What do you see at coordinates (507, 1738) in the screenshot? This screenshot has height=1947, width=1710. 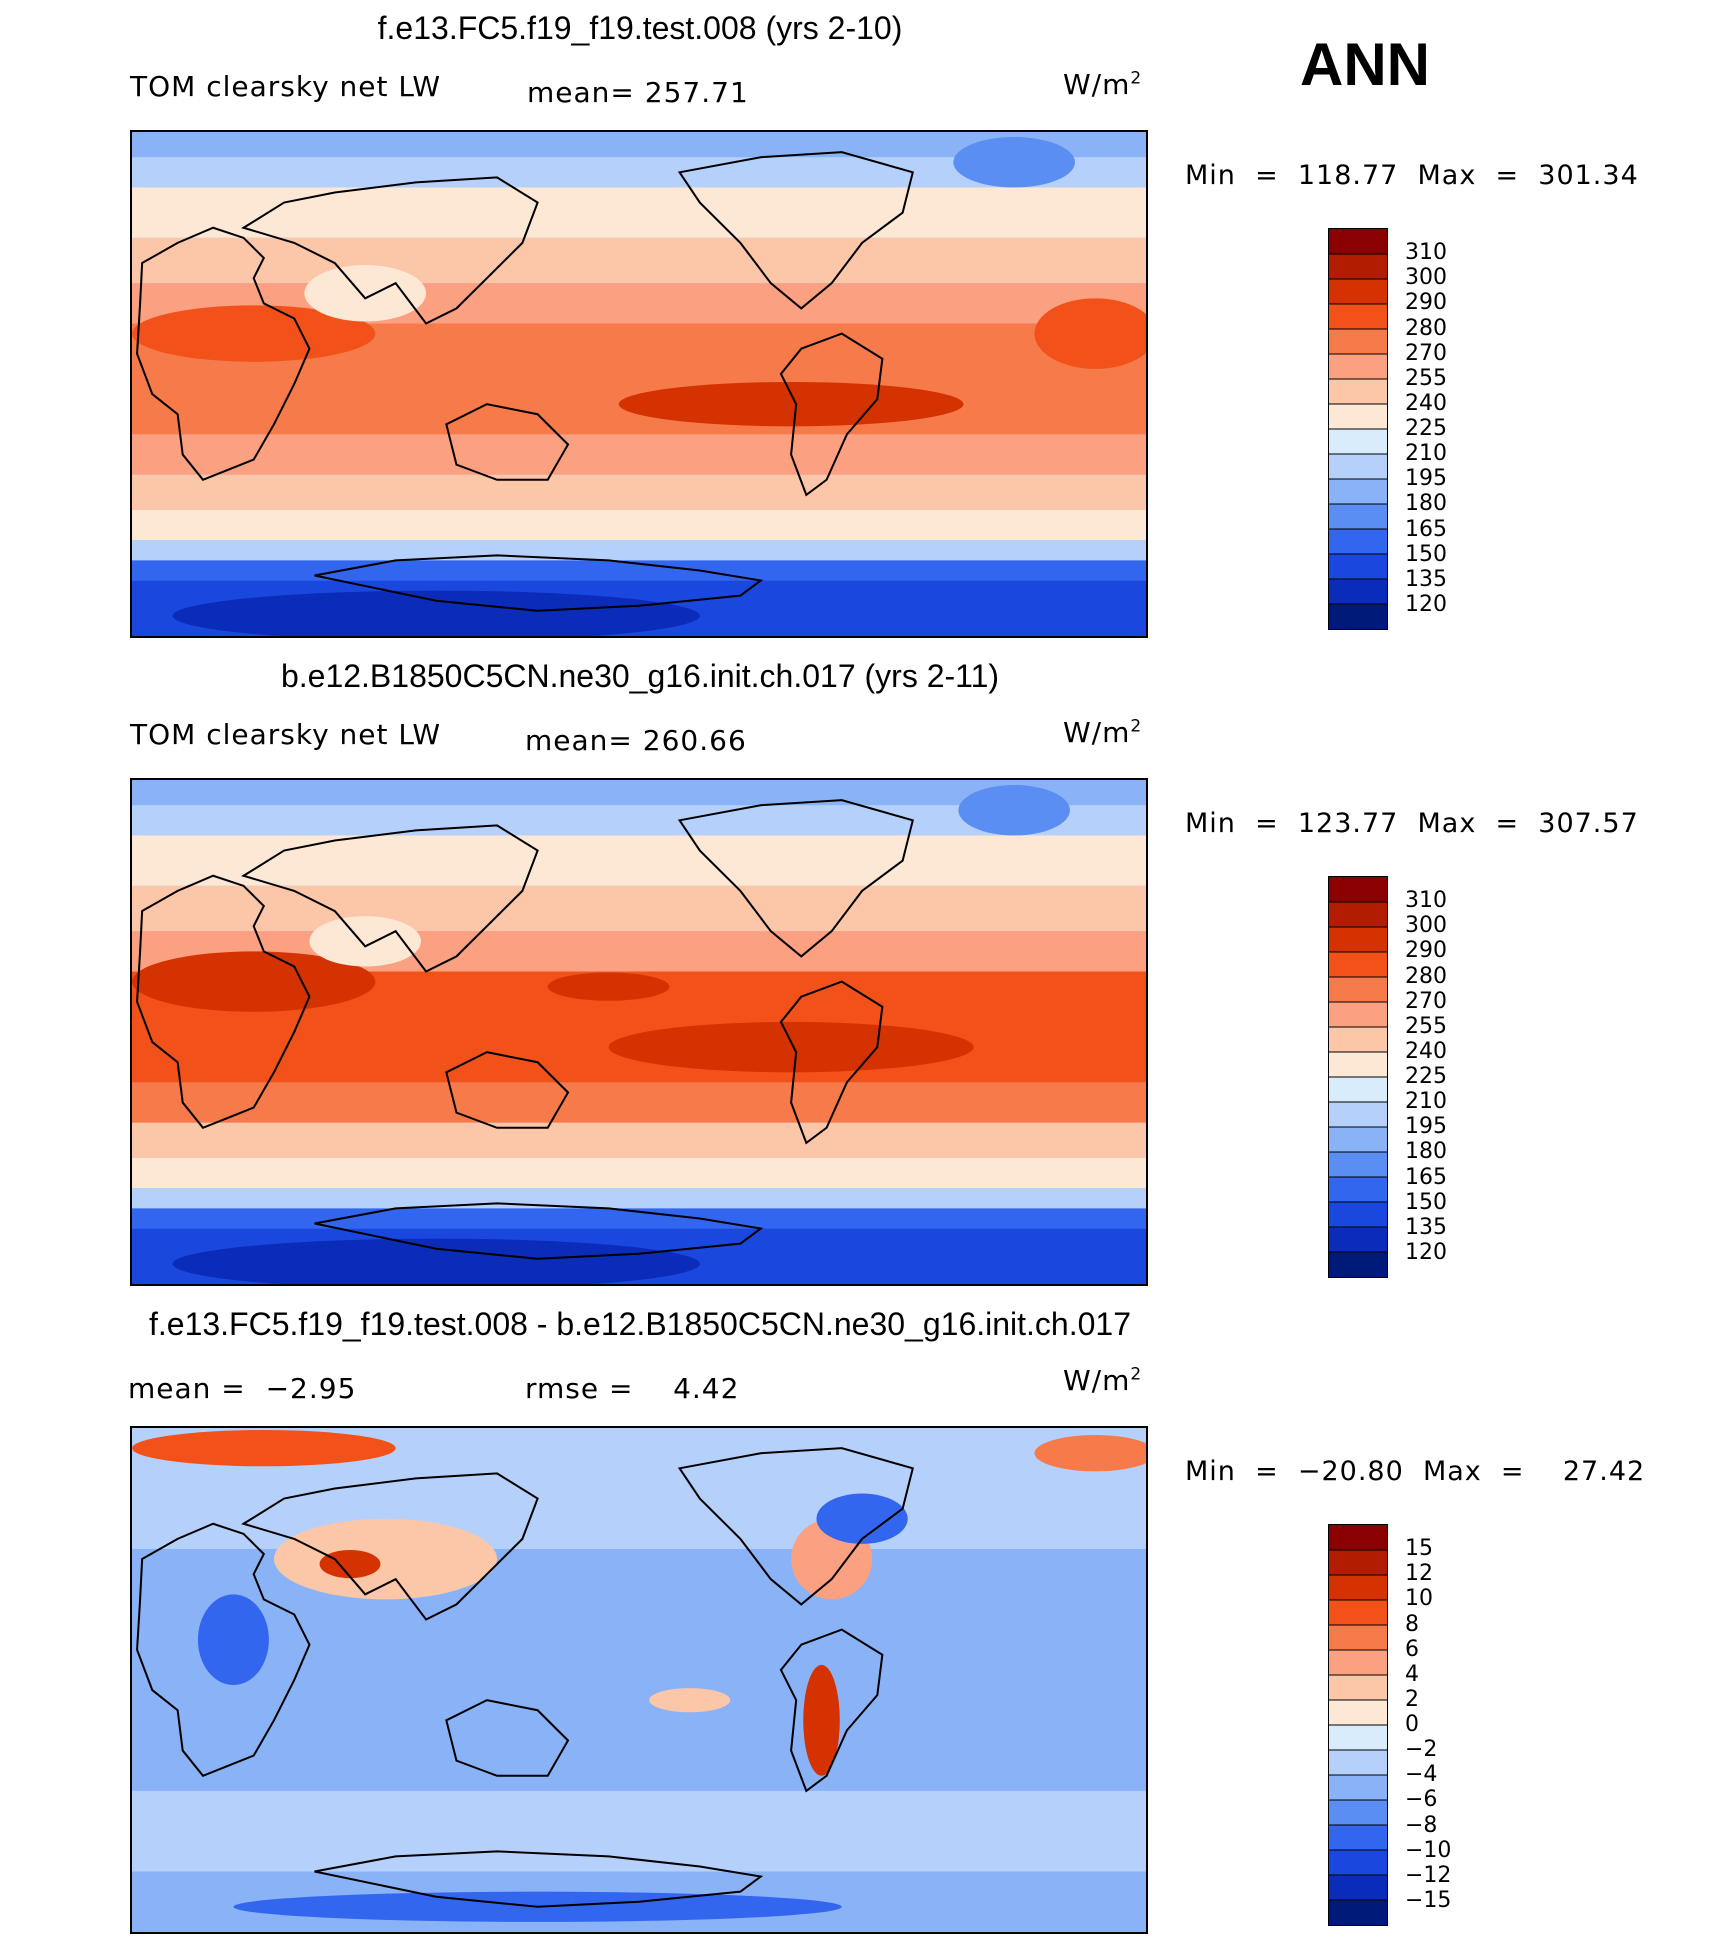 I see `australia-outline` at bounding box center [507, 1738].